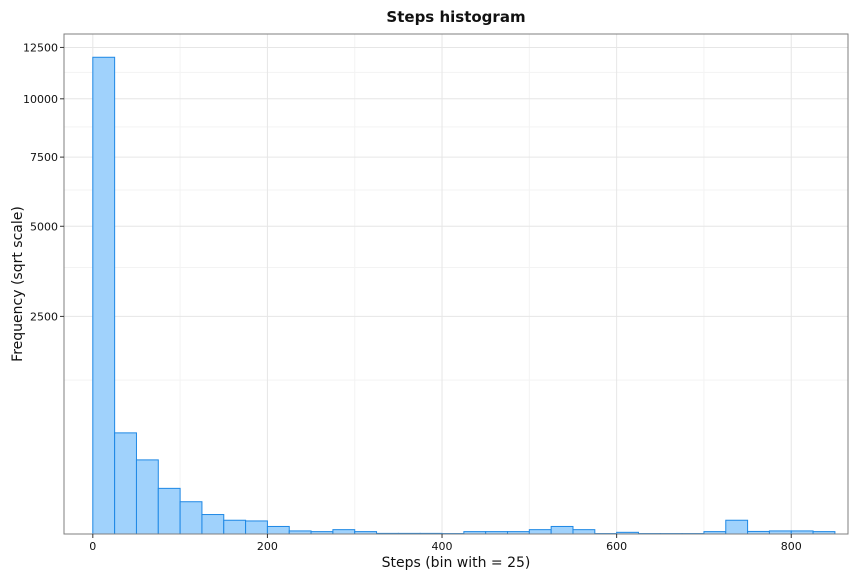 Image resolution: width=864 pixels, height=576 pixels. I want to click on y-tick-label: 10000, so click(40, 99).